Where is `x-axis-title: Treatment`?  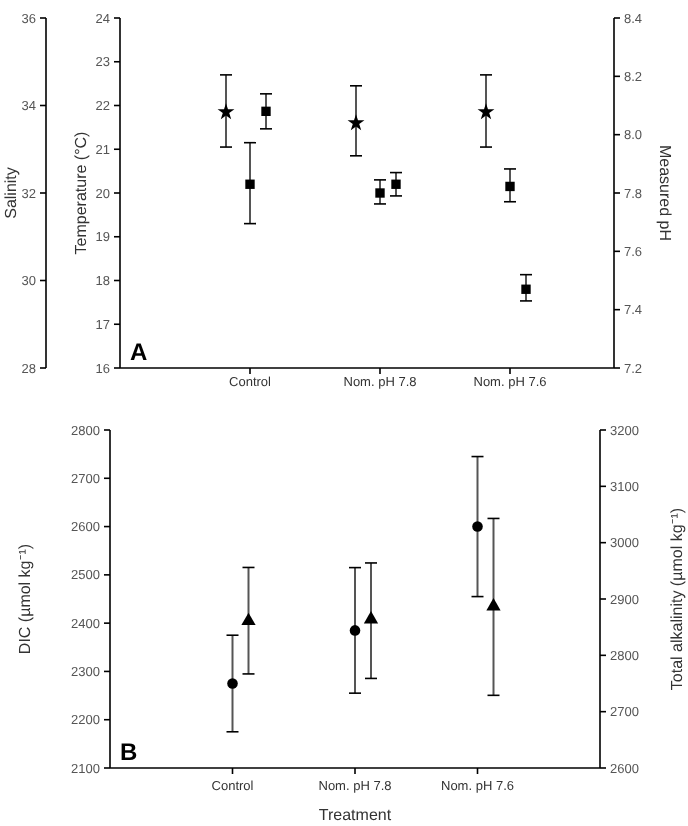
x-axis-title: Treatment is located at coordinates (355, 815).